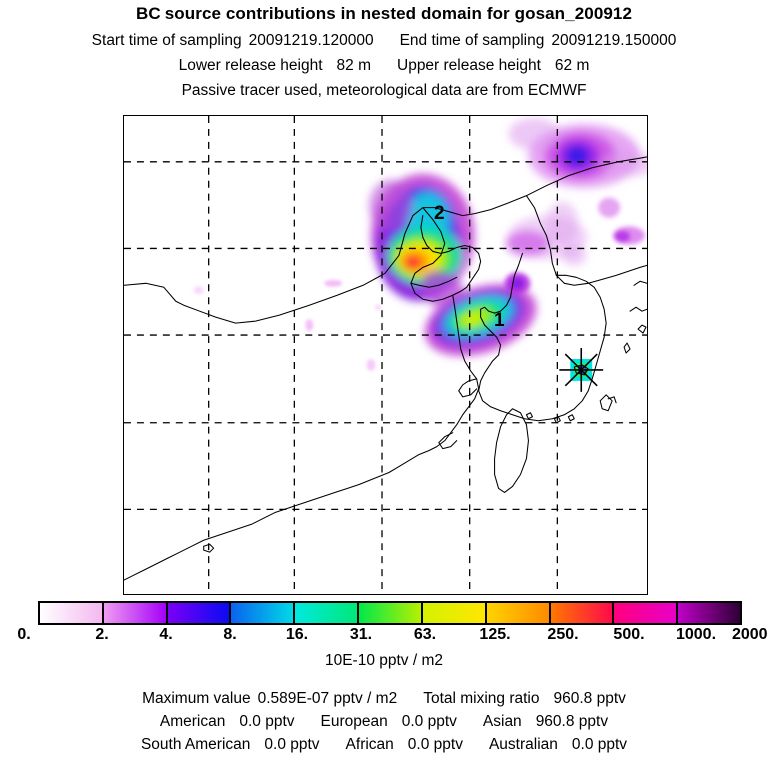 The image size is (768, 768). Describe the element at coordinates (297, 634) in the screenshot. I see `colorbar-tick: 16.` at that location.